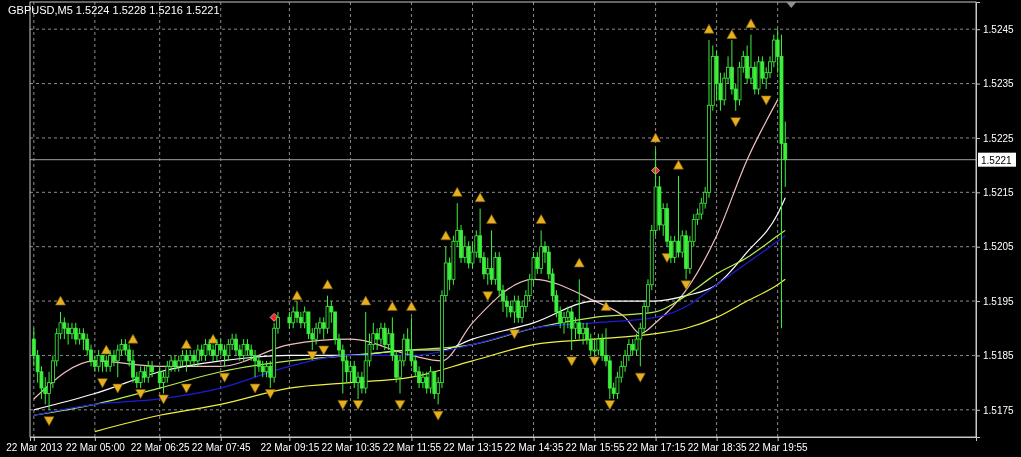  Describe the element at coordinates (999, 193) in the screenshot. I see `y-tick-label: 1.5215` at that location.